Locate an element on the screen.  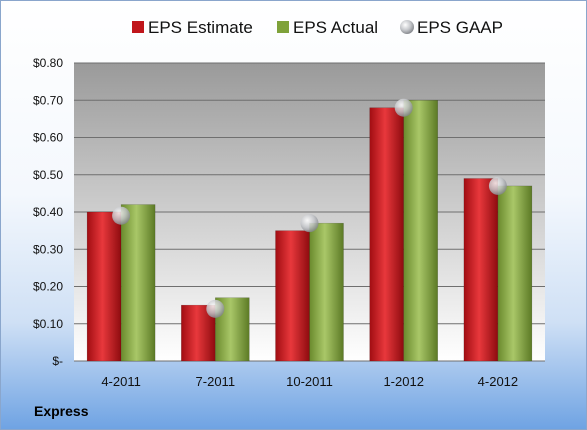
y-tick-label: $0.30 is located at coordinates (48, 249).